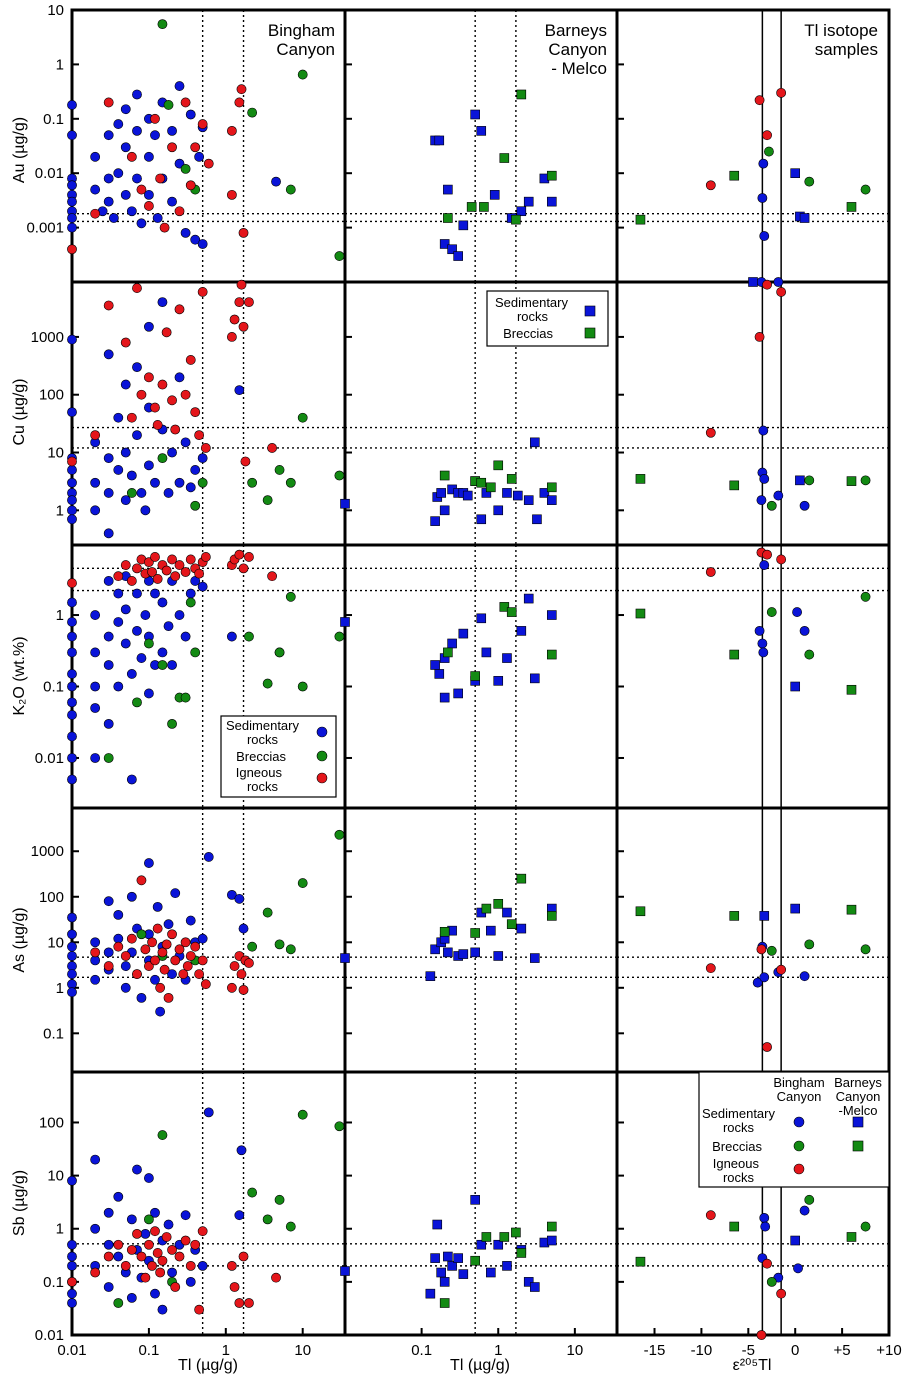 Image resolution: width=904 pixels, height=1377 pixels. What do you see at coordinates (208, 1365) in the screenshot?
I see `xlabel-col1: Tl (µg/g)` at bounding box center [208, 1365].